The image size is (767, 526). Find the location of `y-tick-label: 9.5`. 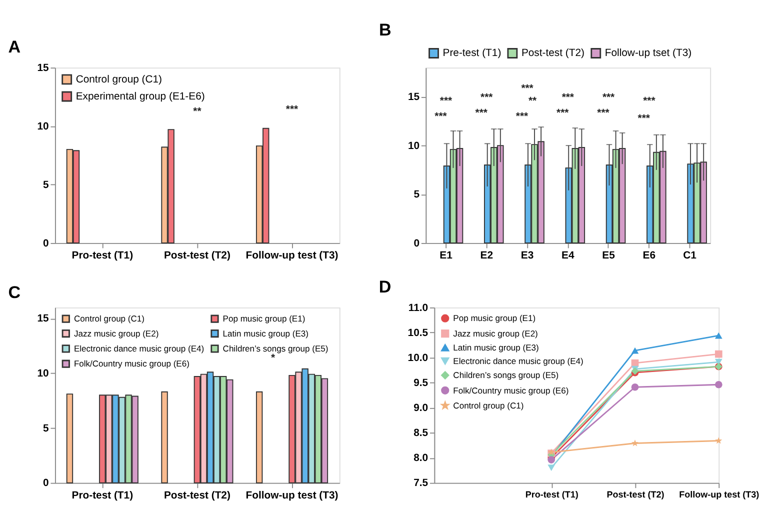

y-tick-label: 9.5 is located at coordinates (421, 383).